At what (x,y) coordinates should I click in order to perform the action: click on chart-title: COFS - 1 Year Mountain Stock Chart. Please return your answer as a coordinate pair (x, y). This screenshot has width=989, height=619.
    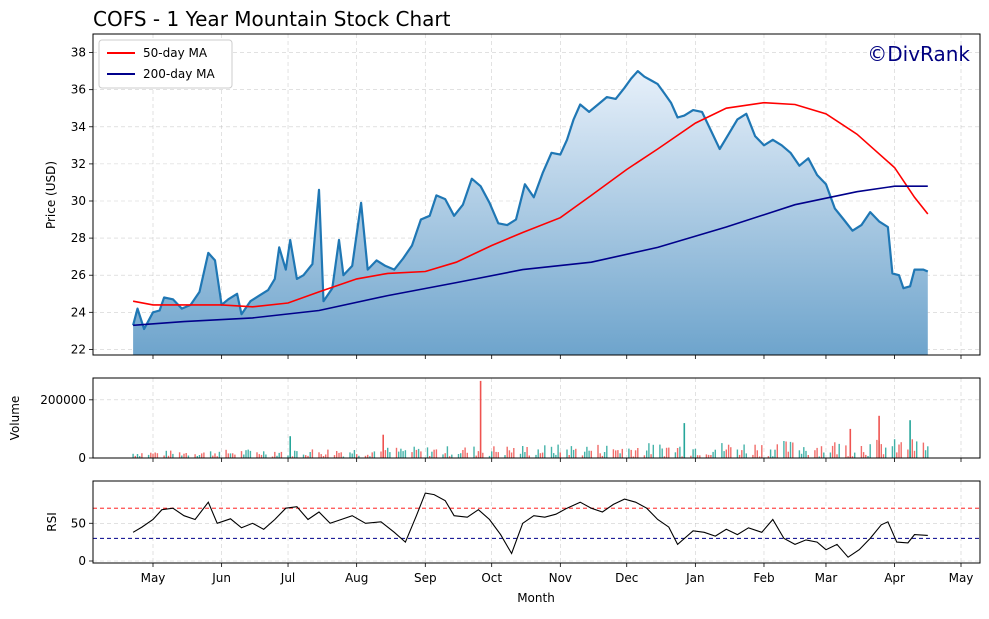
    Looking at the image, I should click on (272, 19).